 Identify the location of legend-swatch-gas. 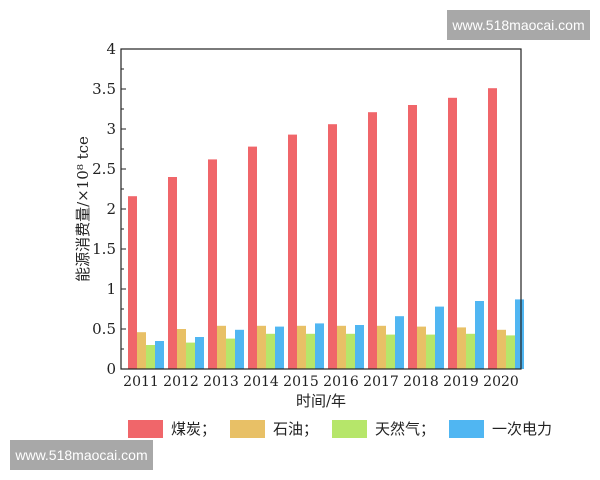
(350, 428).